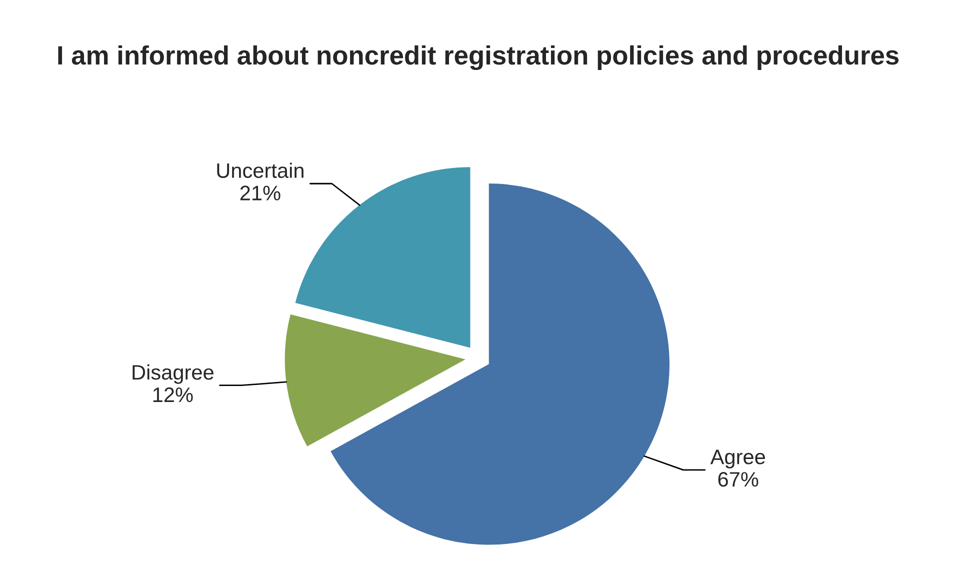 This screenshot has width=956, height=577. What do you see at coordinates (260, 193) in the screenshot?
I see `data-label: 21%` at bounding box center [260, 193].